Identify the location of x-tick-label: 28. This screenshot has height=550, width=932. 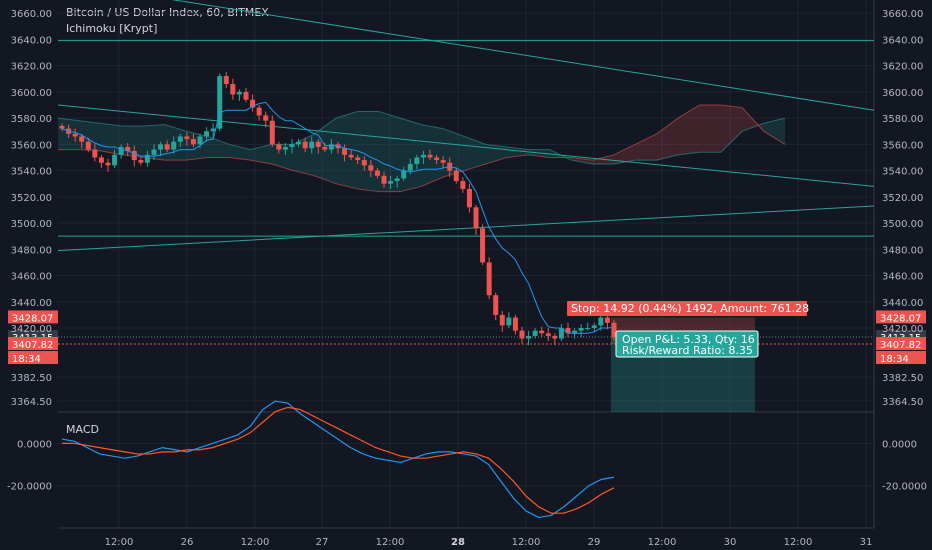
(458, 542).